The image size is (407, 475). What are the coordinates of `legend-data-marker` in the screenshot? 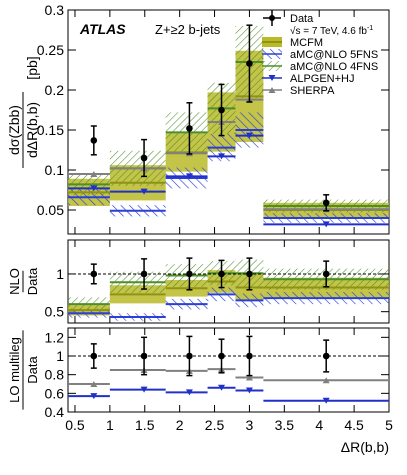 It's located at (272, 18).